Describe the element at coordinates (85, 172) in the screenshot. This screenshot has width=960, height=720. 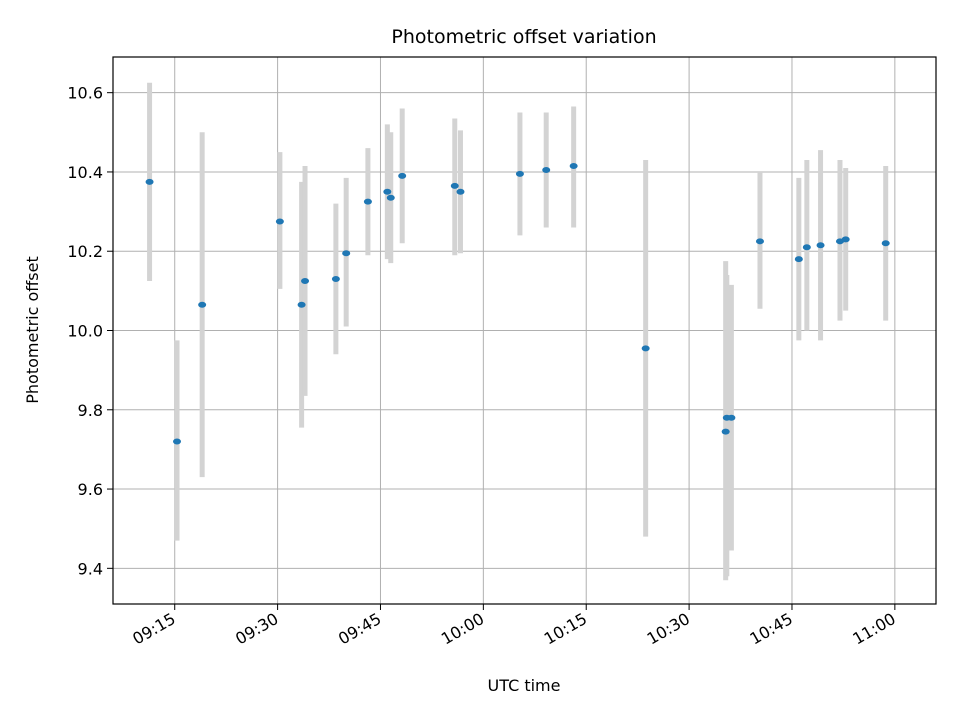
I see `y-tick-label: 10.4` at that location.